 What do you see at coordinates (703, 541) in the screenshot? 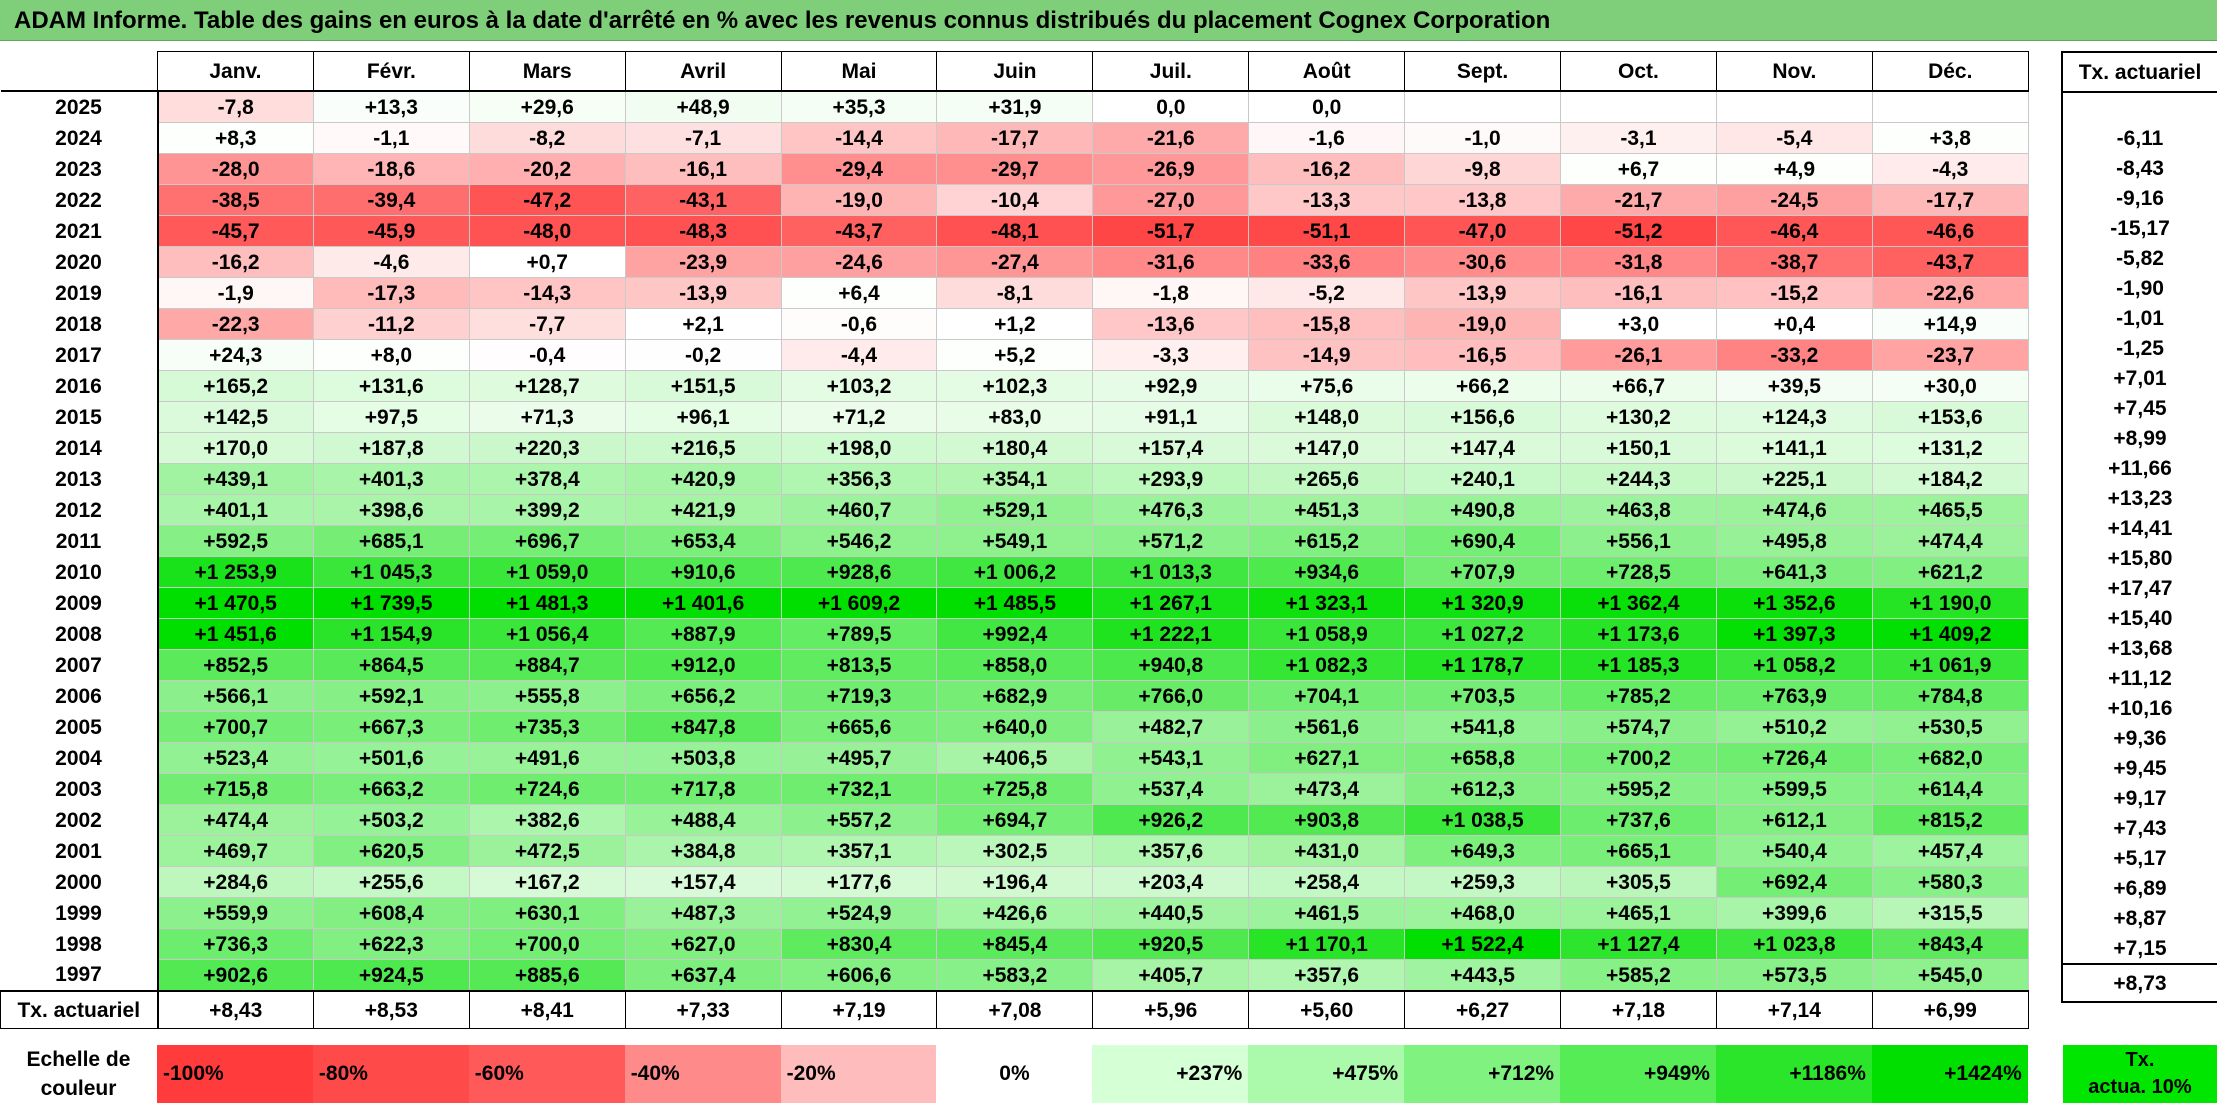
I see `gain-cell: +653,4` at bounding box center [703, 541].